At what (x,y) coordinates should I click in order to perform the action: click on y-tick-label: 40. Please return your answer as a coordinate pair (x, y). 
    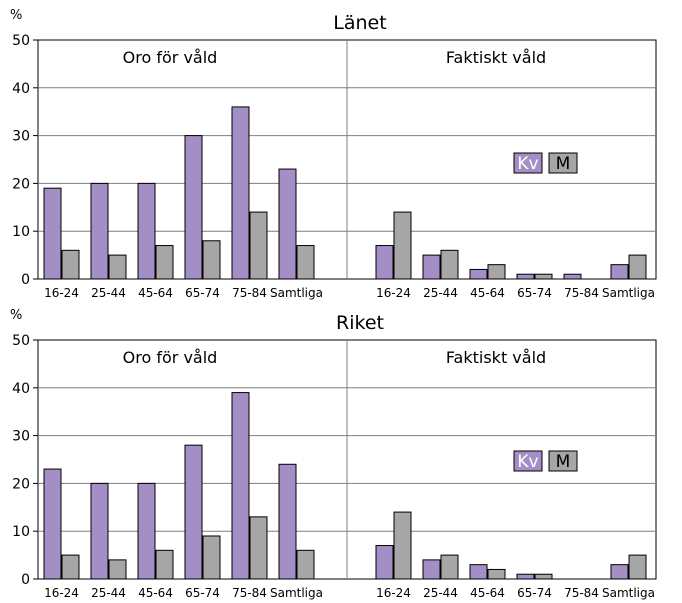
    Looking at the image, I should click on (21, 389).